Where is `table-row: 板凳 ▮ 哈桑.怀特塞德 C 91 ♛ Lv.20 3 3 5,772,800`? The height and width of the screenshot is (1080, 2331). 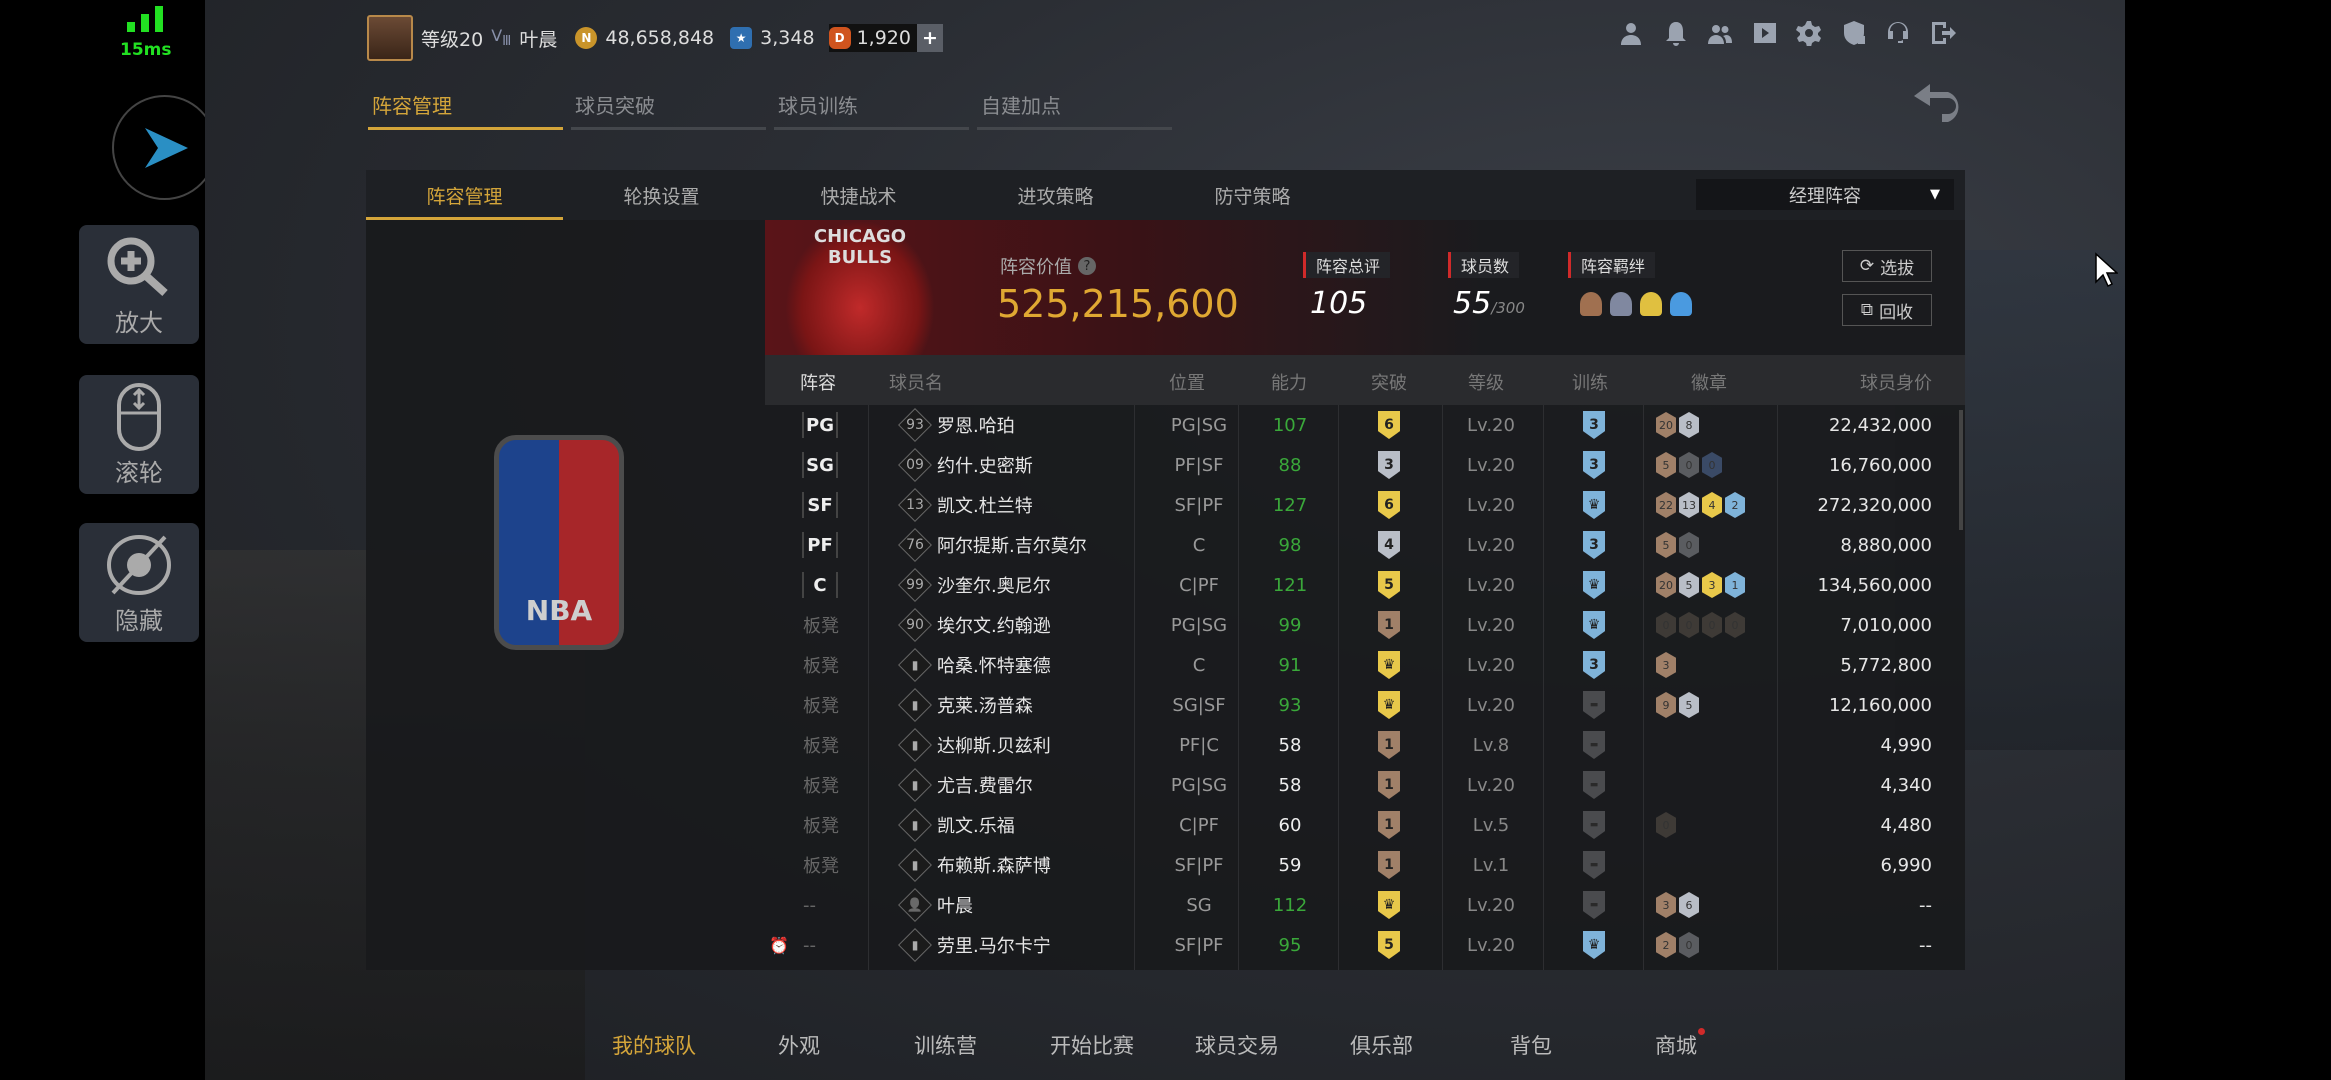 table-row: 板凳 ▮ 哈桑.怀特塞德 C 91 ♛ Lv.20 3 3 5,772,800 is located at coordinates (1365, 665).